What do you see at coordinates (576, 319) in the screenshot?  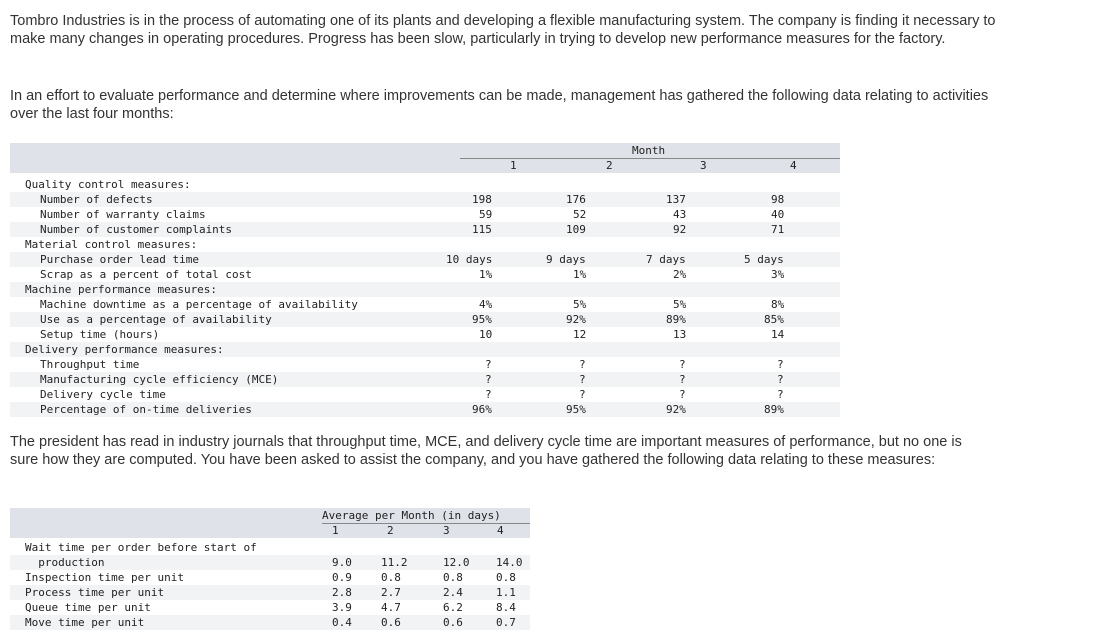 I see `table-cell: 92%` at bounding box center [576, 319].